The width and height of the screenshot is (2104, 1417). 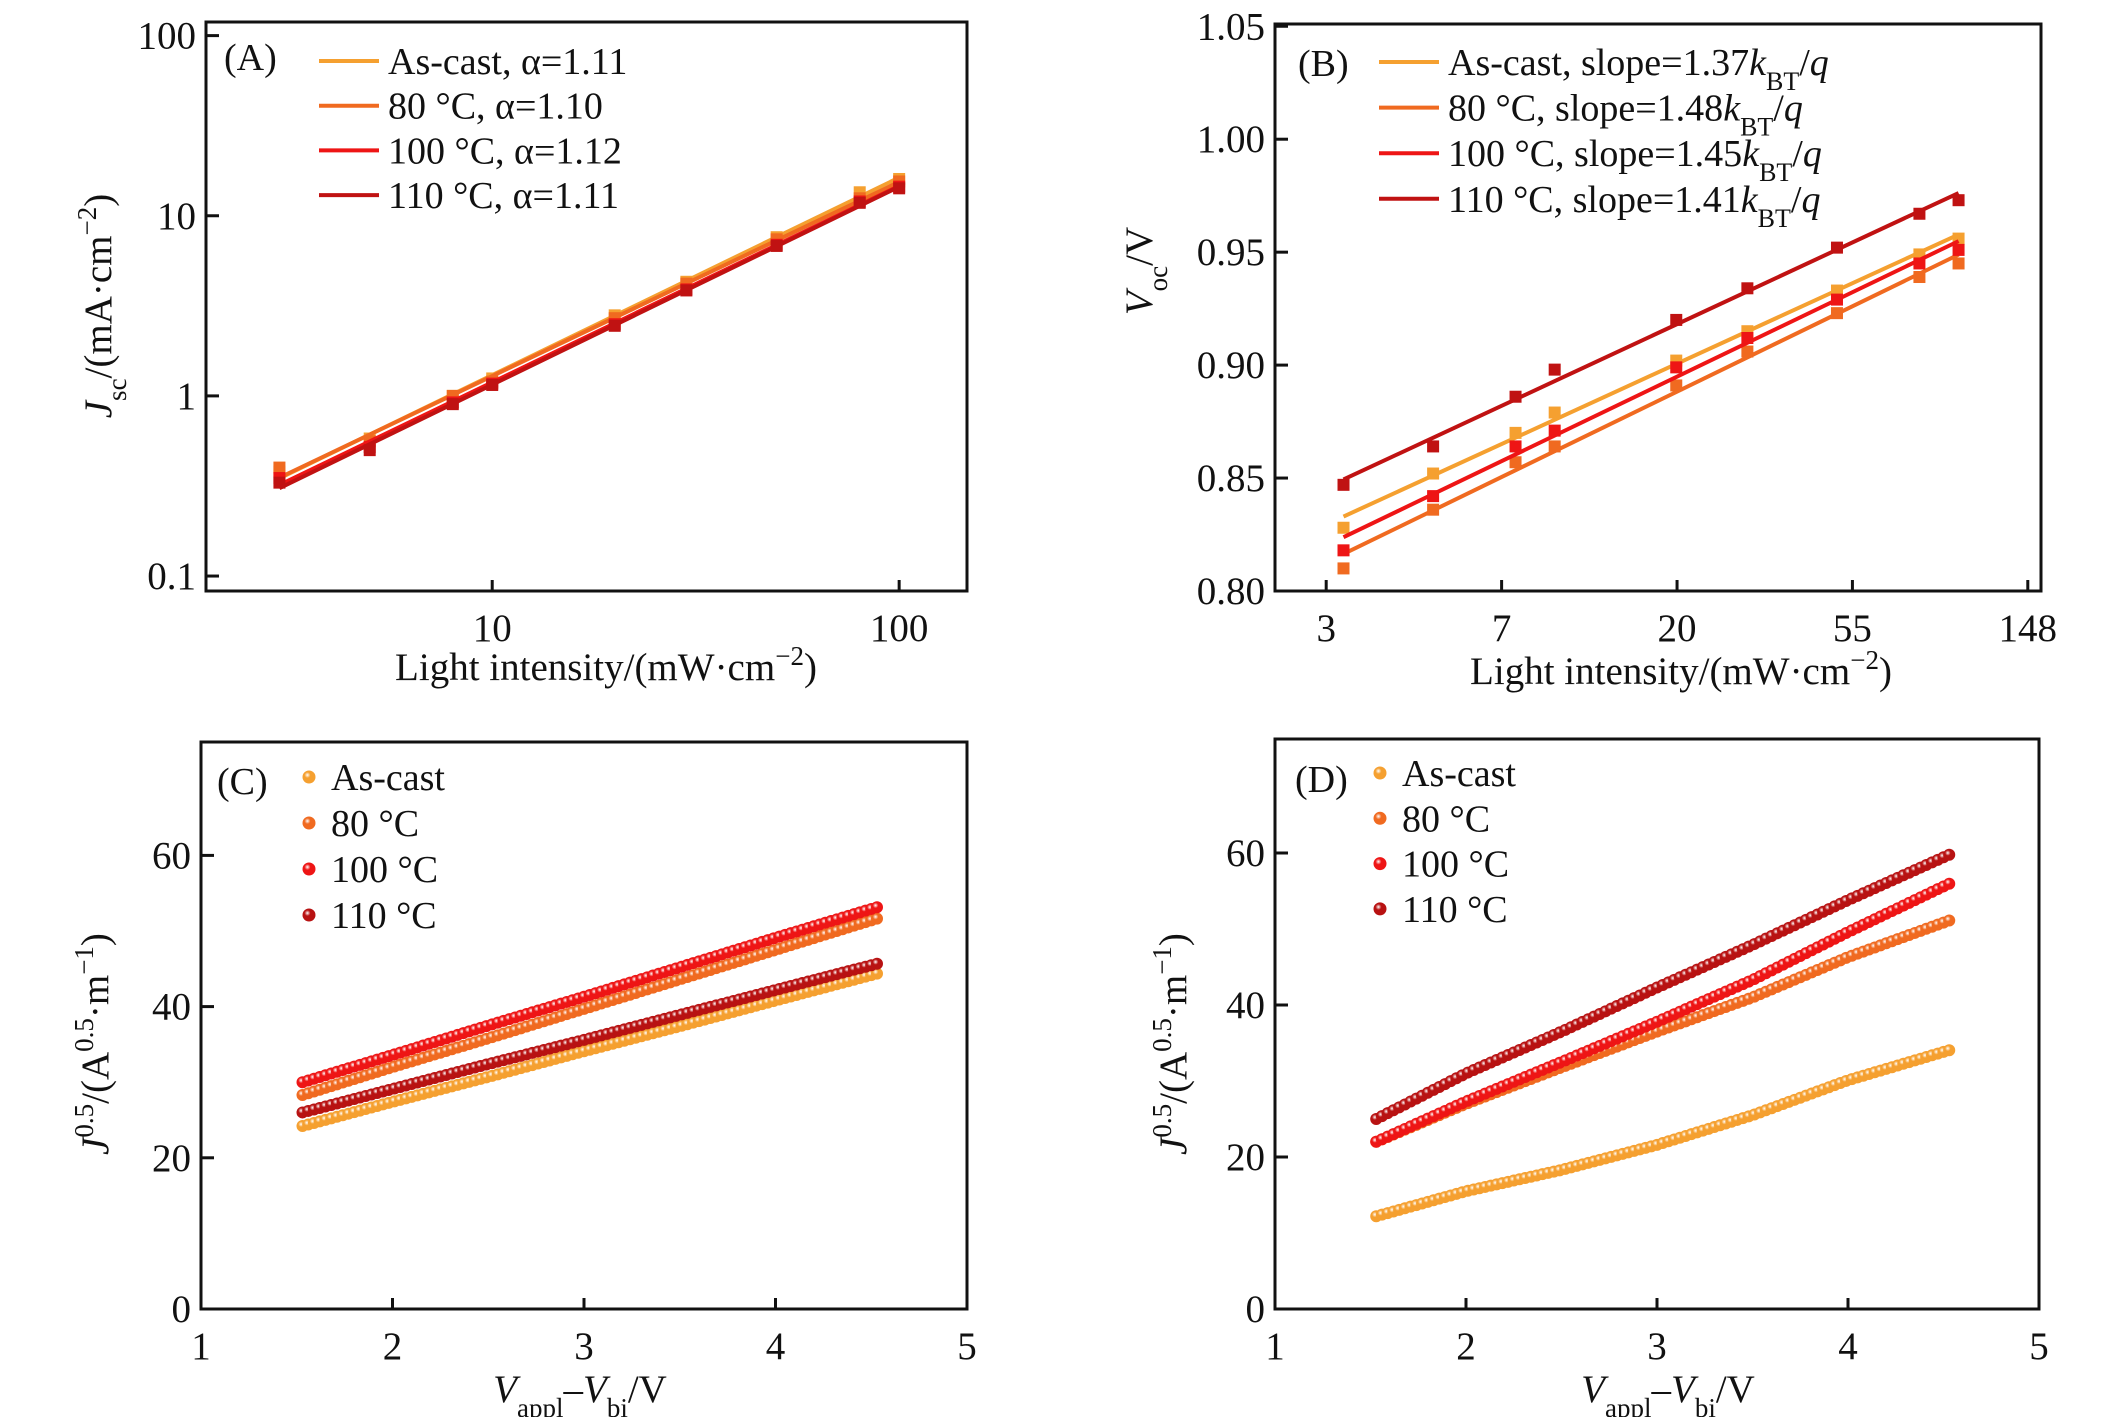 What do you see at coordinates (167, 36) in the screenshot?
I see `y-tick-label: 100` at bounding box center [167, 36].